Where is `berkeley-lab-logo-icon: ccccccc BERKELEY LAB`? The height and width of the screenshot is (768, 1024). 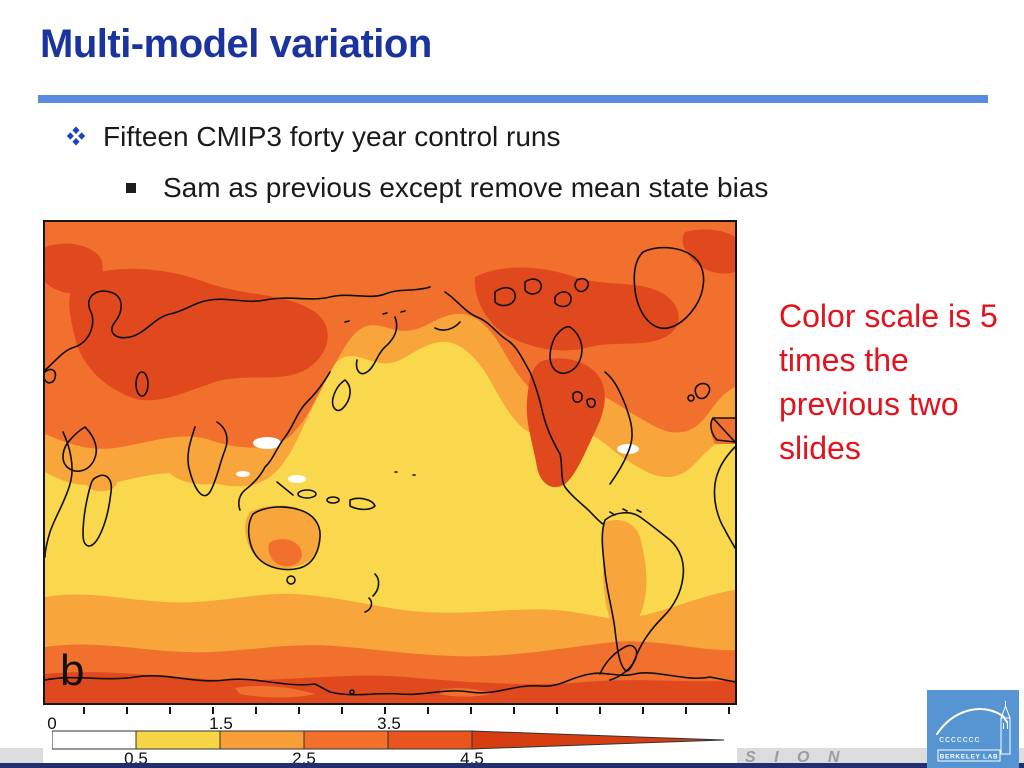 berkeley-lab-logo-icon: ccccccc BERKELEY LAB is located at coordinates (973, 731).